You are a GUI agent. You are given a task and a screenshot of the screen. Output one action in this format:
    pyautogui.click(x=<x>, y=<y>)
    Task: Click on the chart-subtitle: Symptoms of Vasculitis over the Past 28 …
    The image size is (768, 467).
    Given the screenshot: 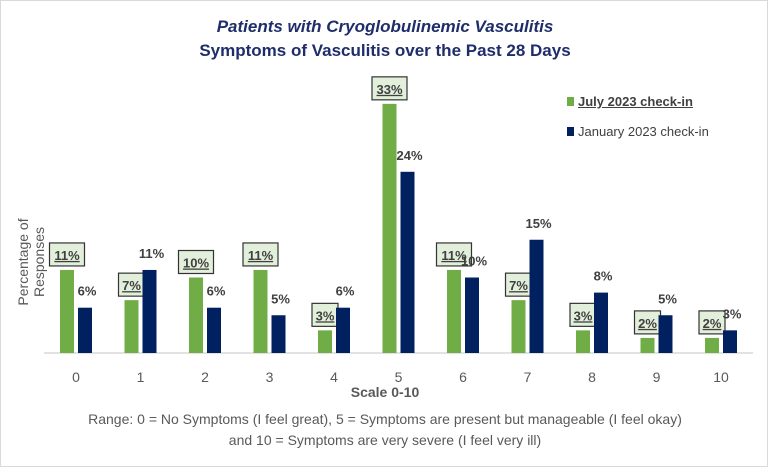 What is the action you would take?
    pyautogui.click(x=385, y=50)
    